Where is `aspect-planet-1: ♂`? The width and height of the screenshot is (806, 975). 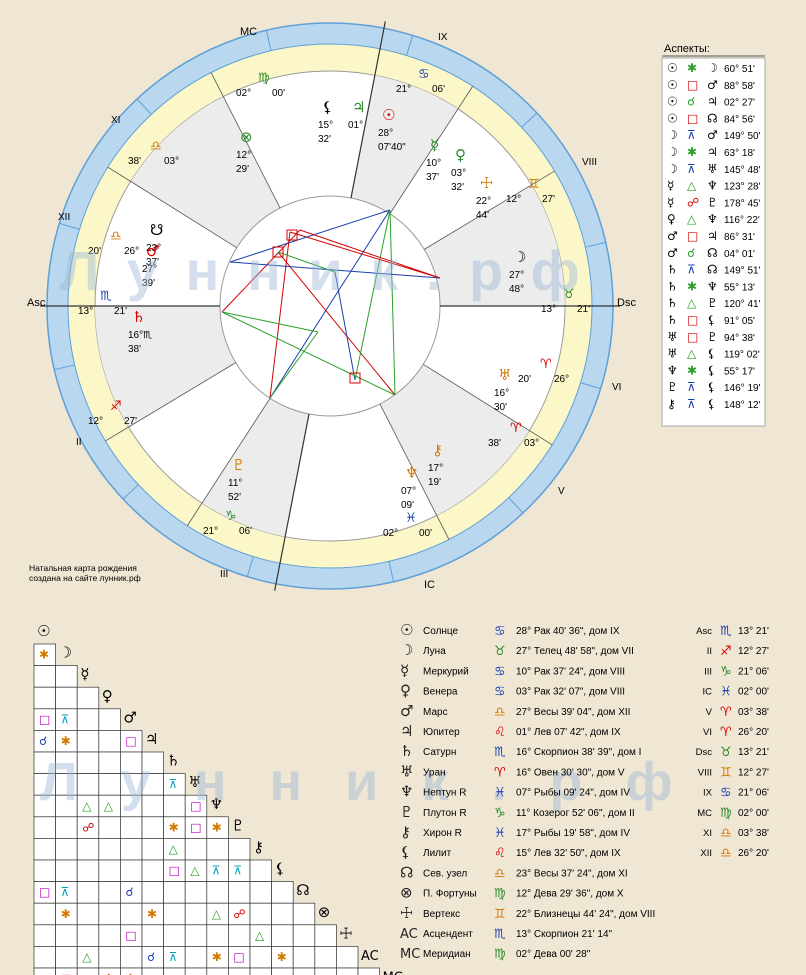 aspect-planet-1: ♂ is located at coordinates (672, 253).